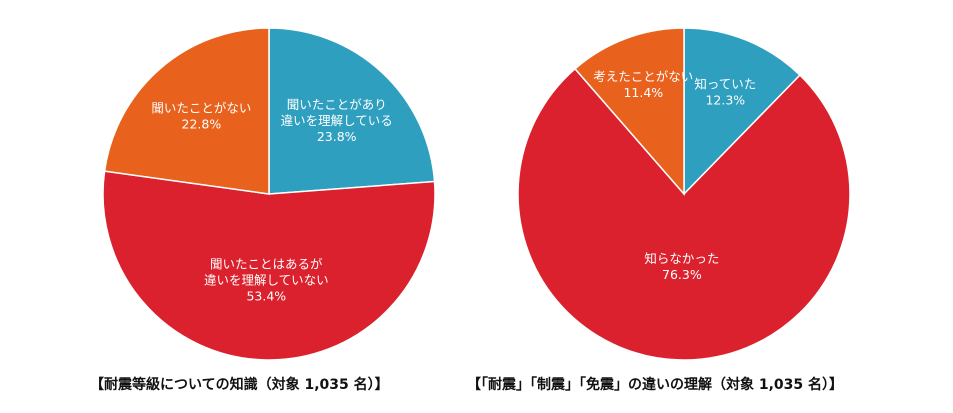  What do you see at coordinates (643, 84) in the screenshot?
I see `chart-2-slice-3-label: 考えたことがない 11.4%` at bounding box center [643, 84].